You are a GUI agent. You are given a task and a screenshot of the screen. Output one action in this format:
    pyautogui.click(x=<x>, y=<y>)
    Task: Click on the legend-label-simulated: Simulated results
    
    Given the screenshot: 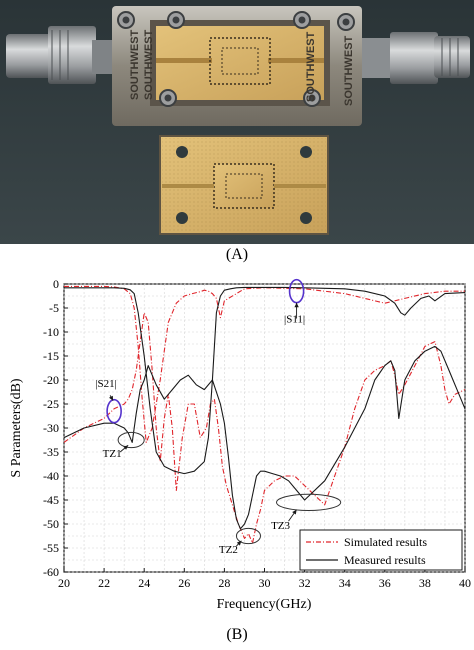 What is the action you would take?
    pyautogui.click(x=385, y=542)
    